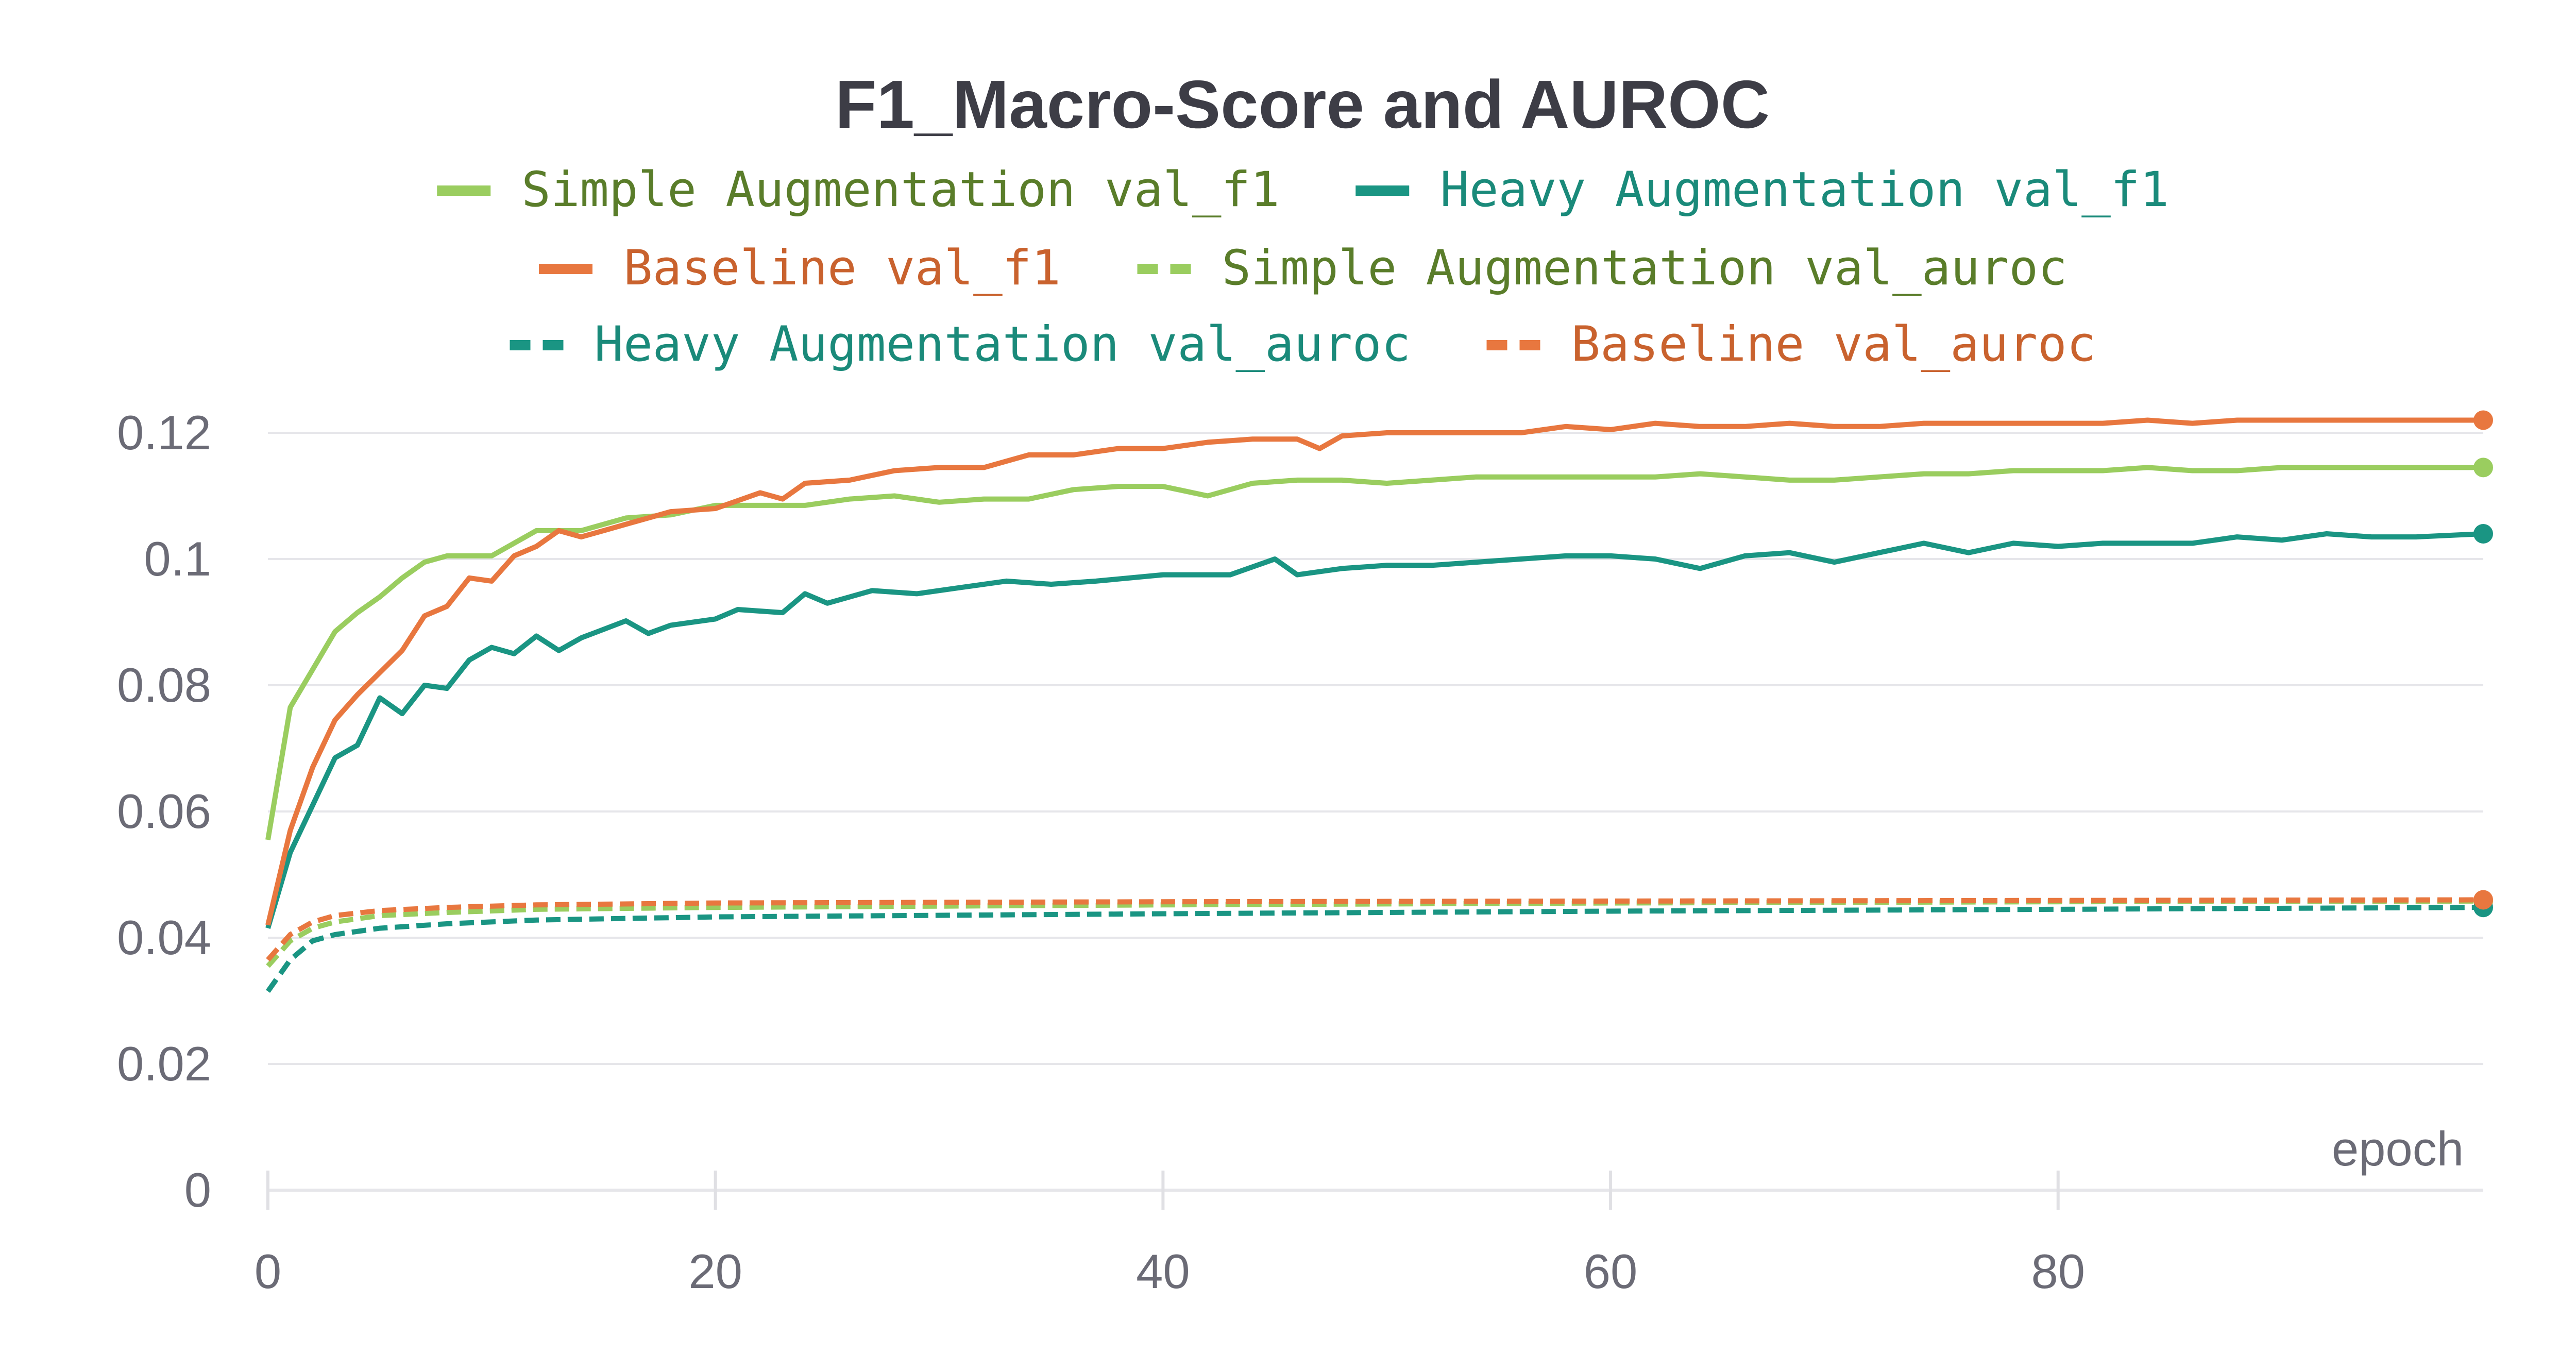  I want to click on y-tick-label: 0.12, so click(164, 433).